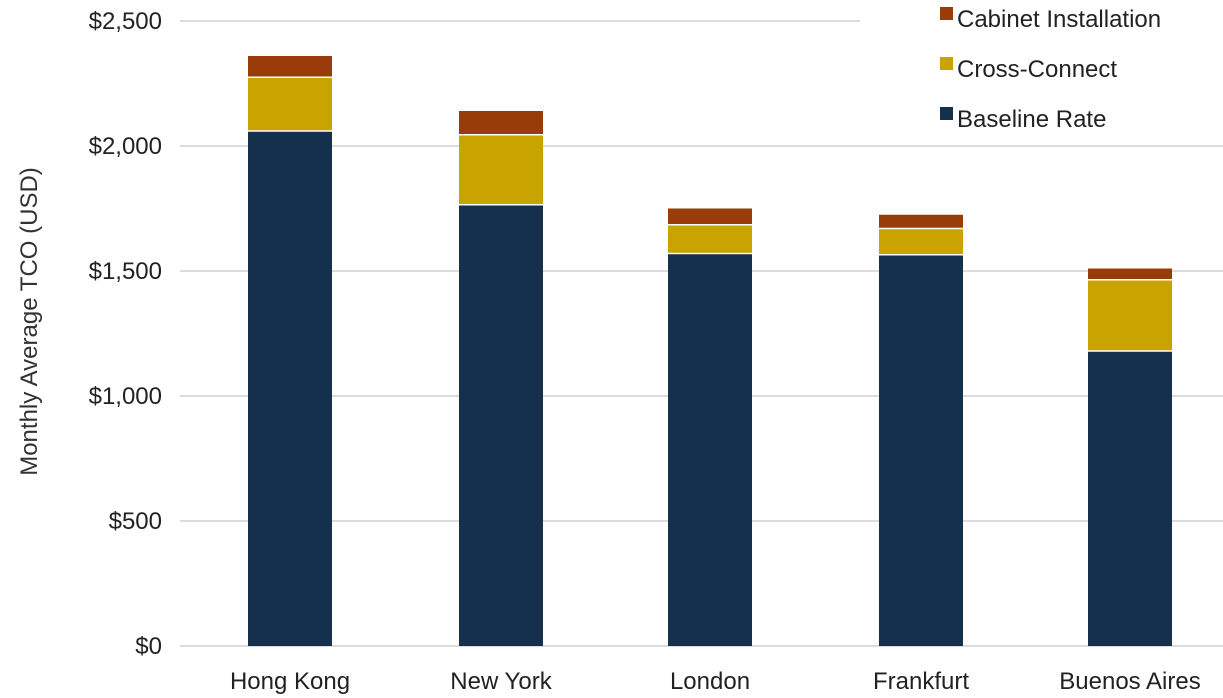  I want to click on bar-segment-baseline-rate-frankfurt, so click(921, 450).